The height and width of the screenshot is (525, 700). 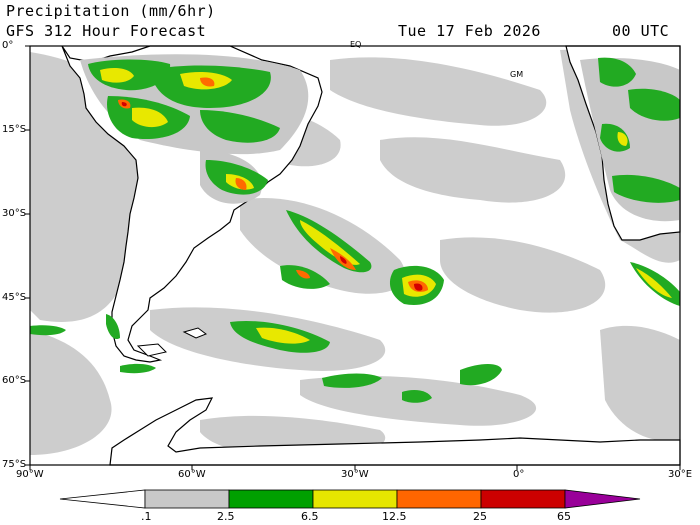 What do you see at coordinates (523, 499) in the screenshot?
I see `colorbar-bin-red` at bounding box center [523, 499].